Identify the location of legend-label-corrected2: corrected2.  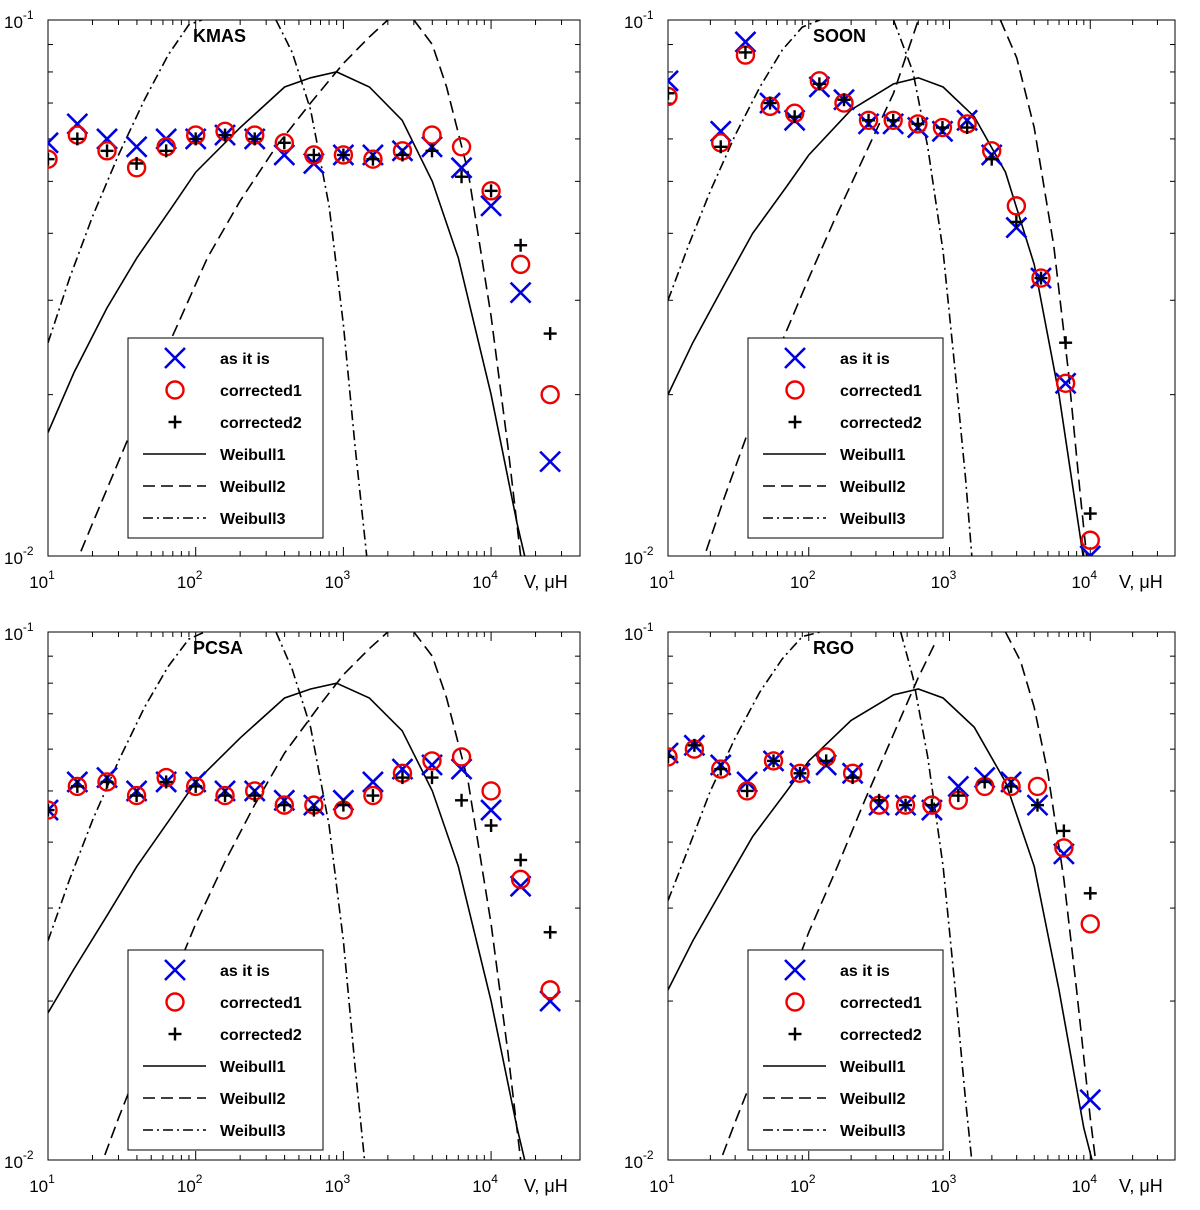
(261, 1035).